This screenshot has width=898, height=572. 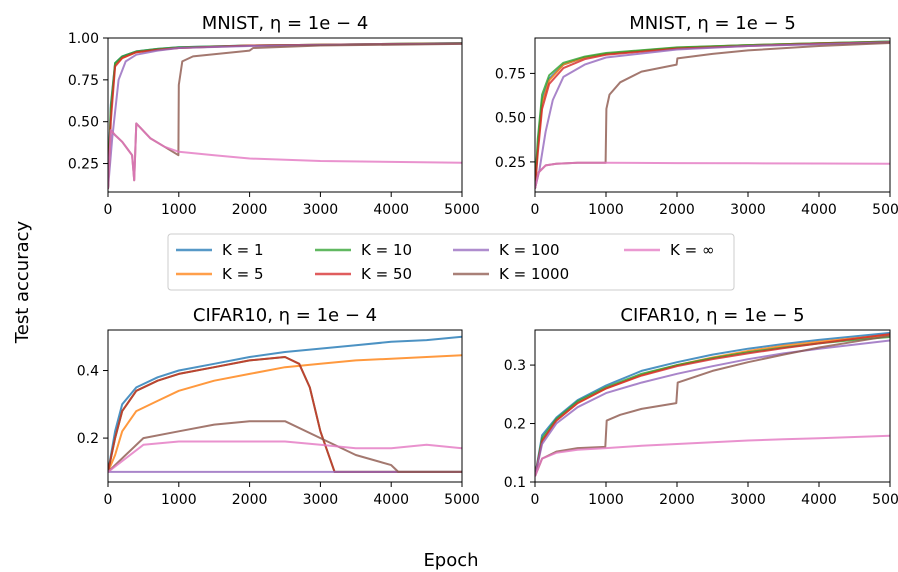 What do you see at coordinates (529, 250) in the screenshot?
I see `legend-label: K = 100` at bounding box center [529, 250].